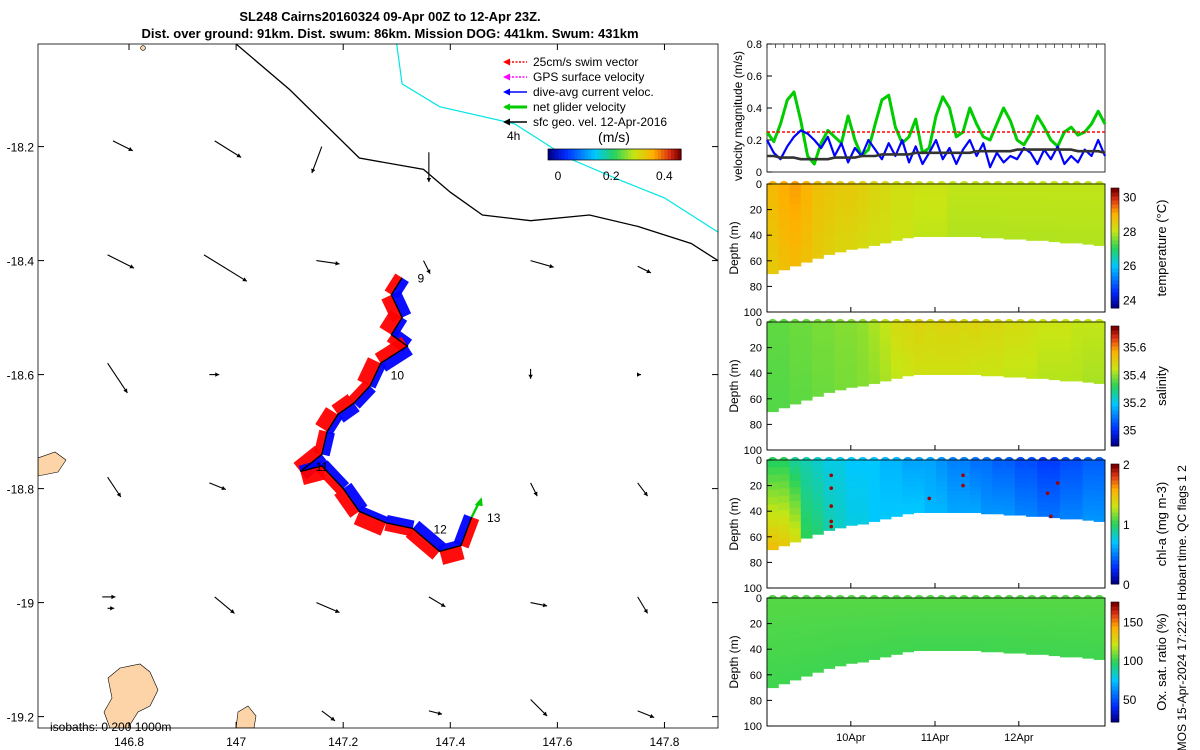 The image size is (1200, 750). What do you see at coordinates (936, 154) in the screenshot?
I see `velocity-series-mean` at bounding box center [936, 154].